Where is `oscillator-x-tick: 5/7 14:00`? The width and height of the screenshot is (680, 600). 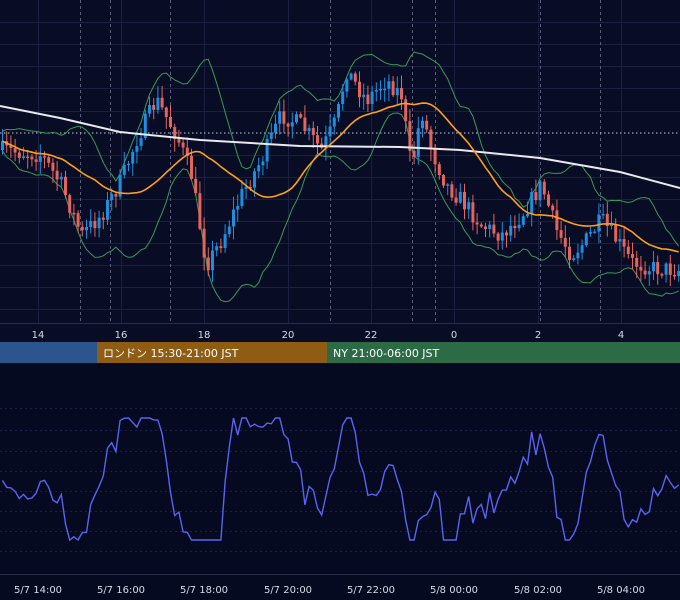 oscillator-x-tick: 5/7 14:00 is located at coordinates (38, 590).